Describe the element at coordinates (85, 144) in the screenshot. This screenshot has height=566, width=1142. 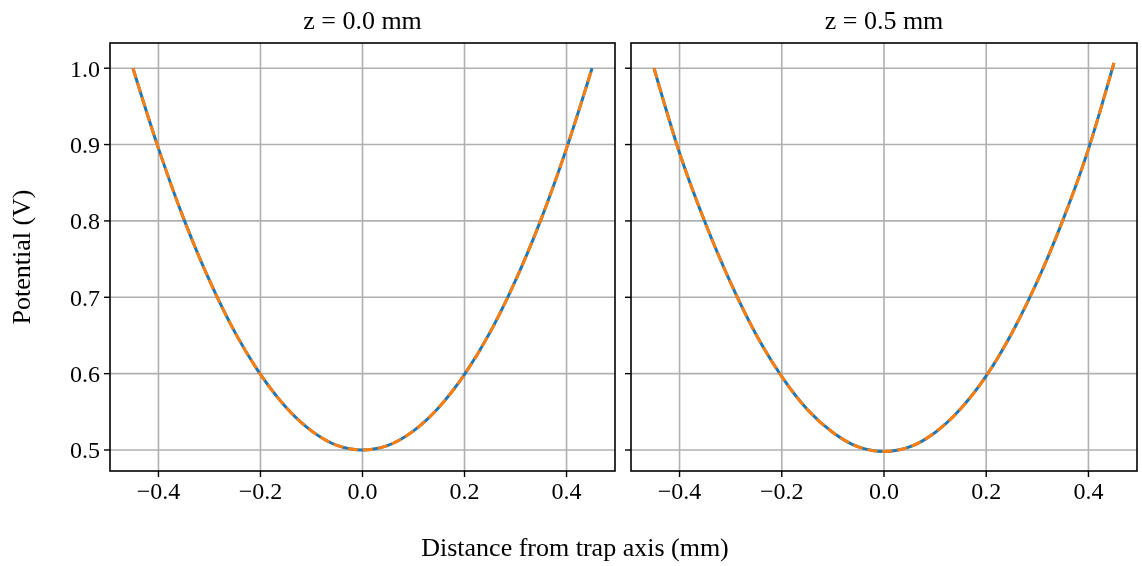
I see `y-tick-label: 0.9` at that location.